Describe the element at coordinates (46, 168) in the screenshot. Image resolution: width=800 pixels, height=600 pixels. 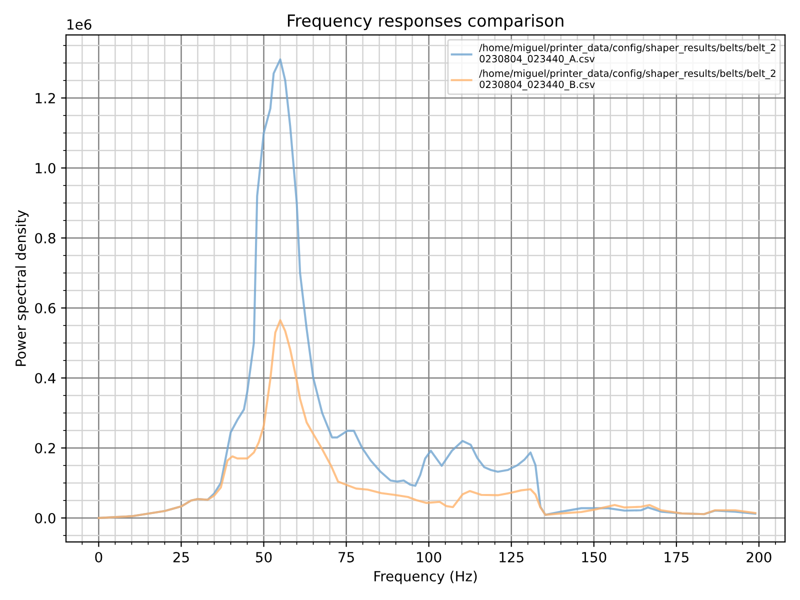
I see `y-tick-label: 1.0` at that location.